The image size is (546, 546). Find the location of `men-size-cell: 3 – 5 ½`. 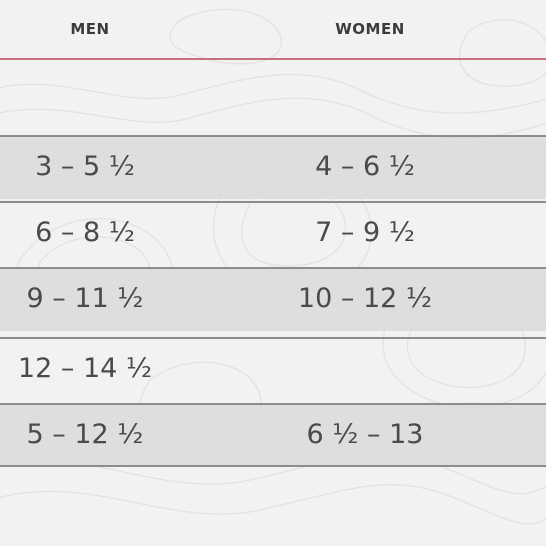

men-size-cell: 3 – 5 ½ is located at coordinates (85, 166).